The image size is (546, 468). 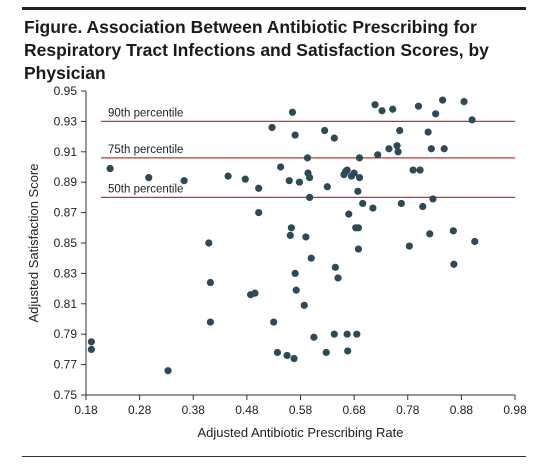 What do you see at coordinates (145, 113) in the screenshot?
I see `reference-line-label: 90th percentile` at bounding box center [145, 113].